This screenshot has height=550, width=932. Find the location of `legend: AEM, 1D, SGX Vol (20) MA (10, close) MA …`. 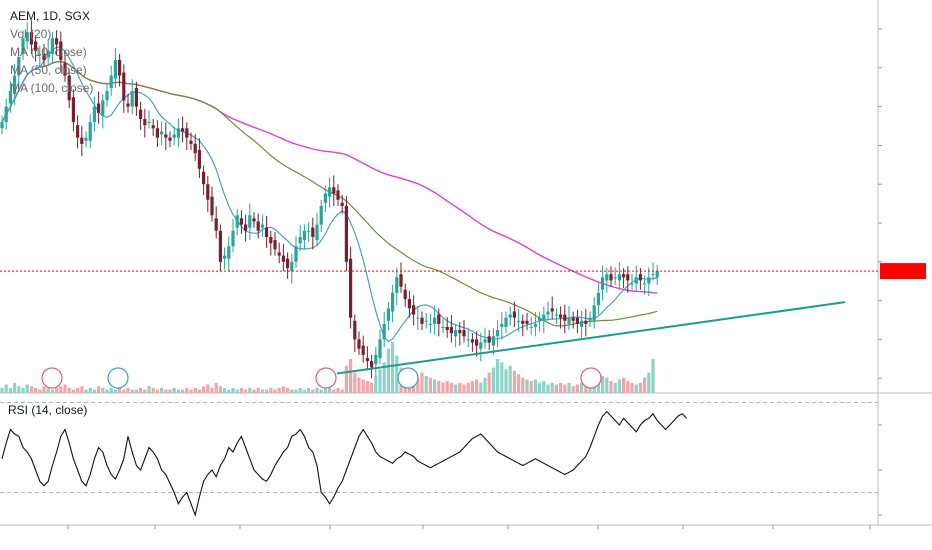

legend: AEM, 1D, SGX Vol (20) MA (10, close) MA … is located at coordinates (51, 52).